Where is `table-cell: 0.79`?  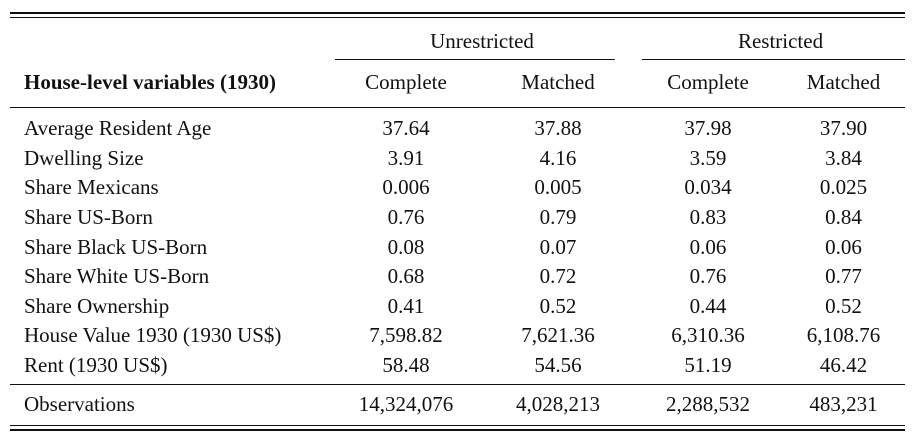 table-cell: 0.79 is located at coordinates (558, 217).